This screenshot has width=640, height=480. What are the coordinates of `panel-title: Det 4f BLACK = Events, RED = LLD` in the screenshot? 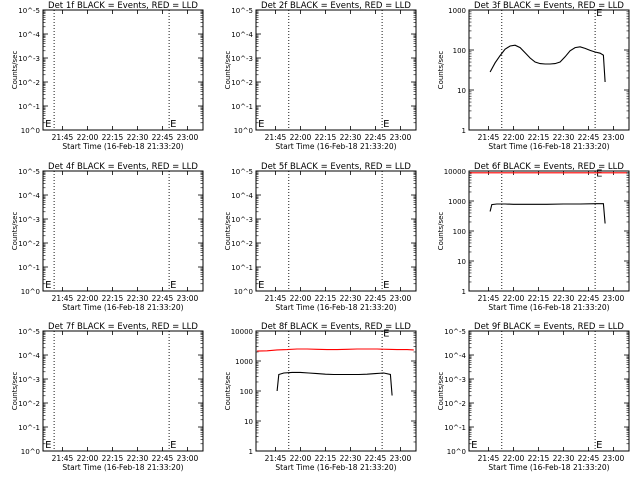 It's located at (123, 167).